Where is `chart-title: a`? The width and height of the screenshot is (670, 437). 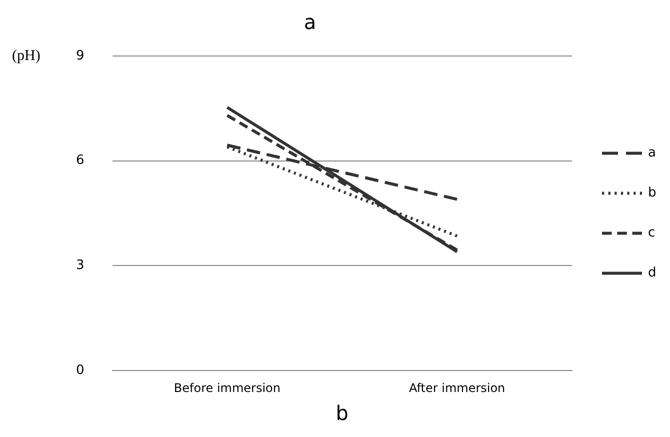
chart-title: a is located at coordinates (310, 22).